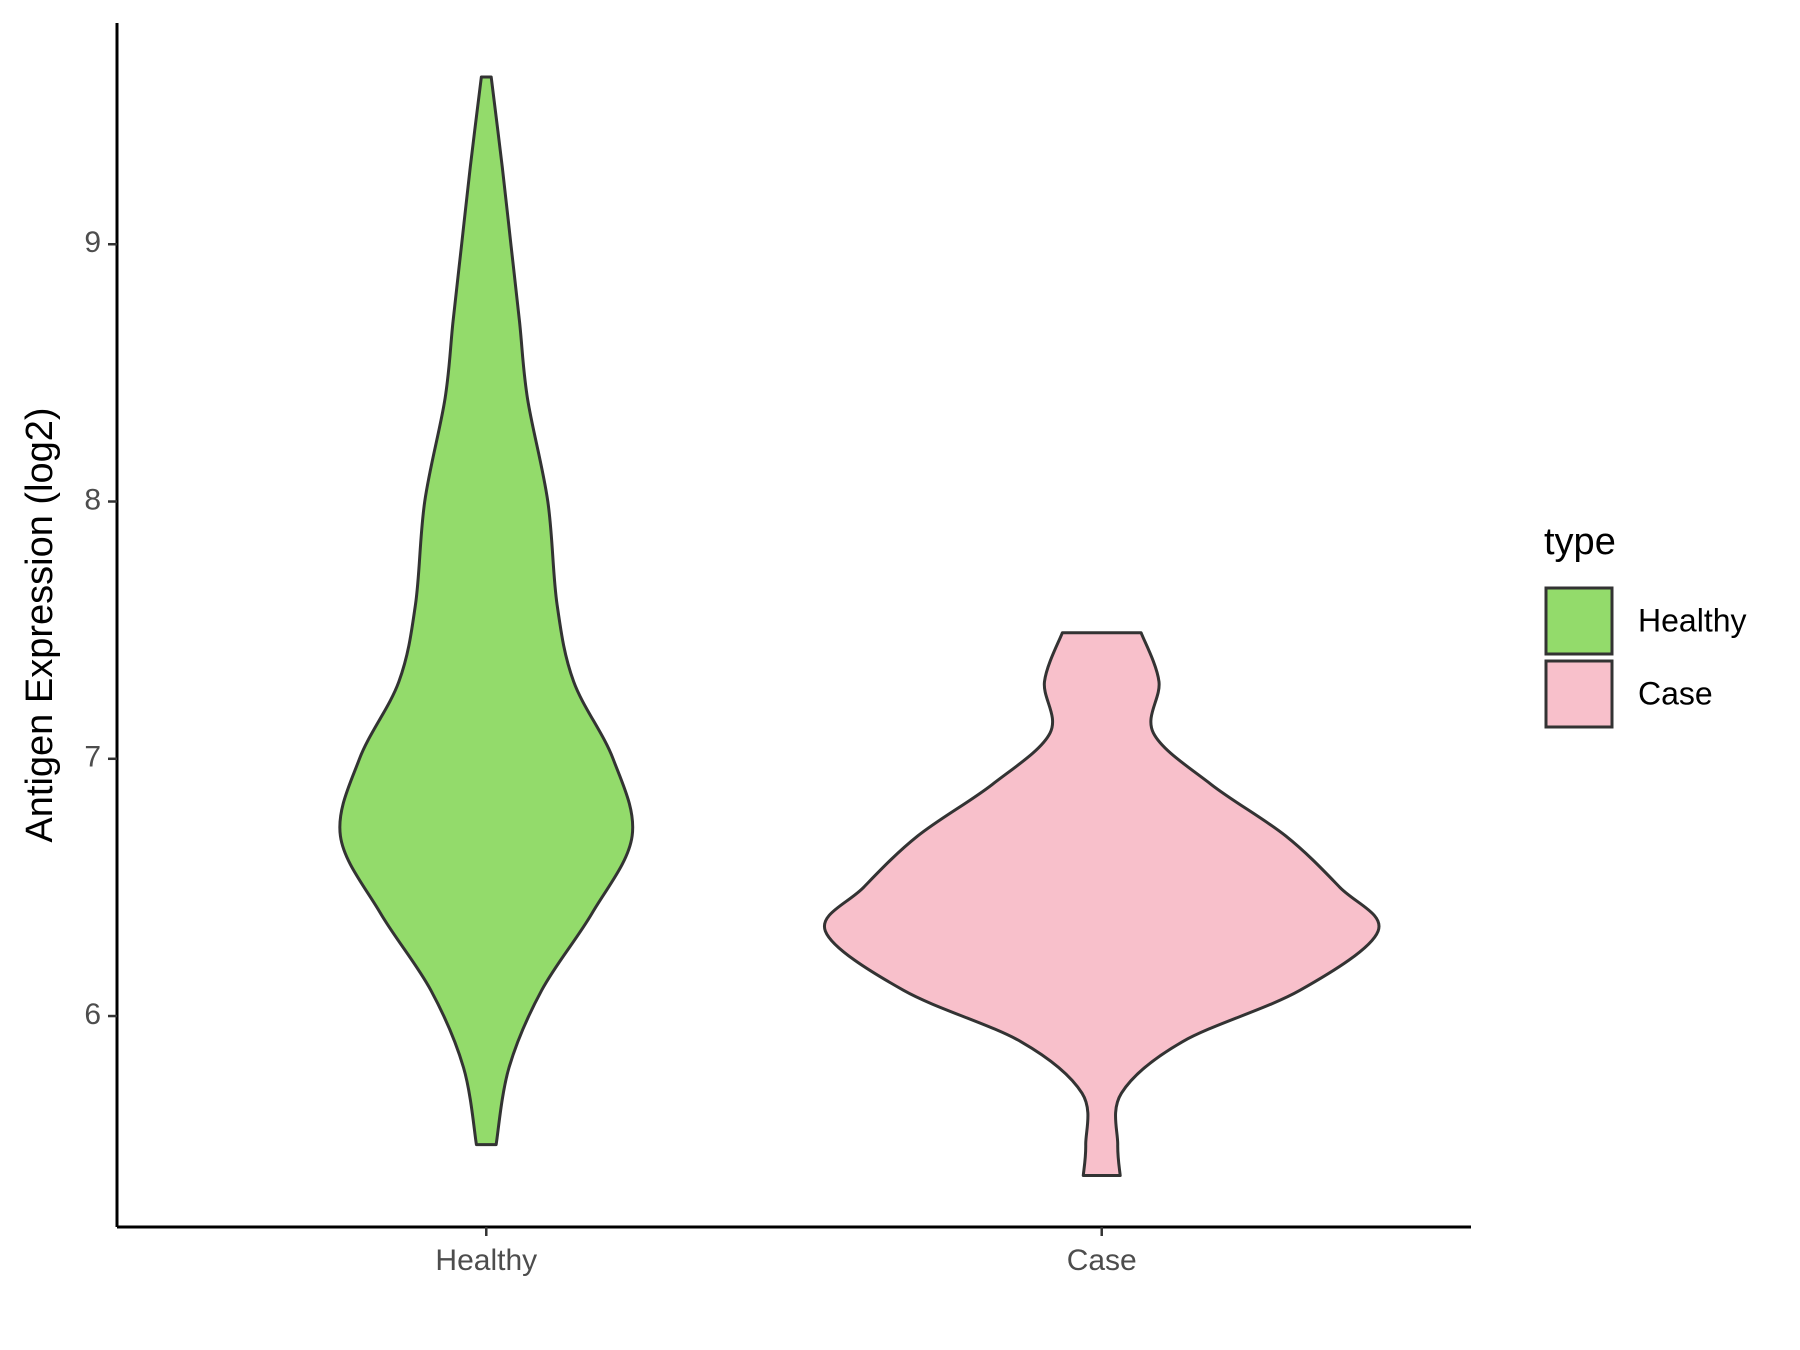 Image resolution: width=1800 pixels, height=1350 pixels. I want to click on y-axis-title: Antigen Expression (log2), so click(40, 624).